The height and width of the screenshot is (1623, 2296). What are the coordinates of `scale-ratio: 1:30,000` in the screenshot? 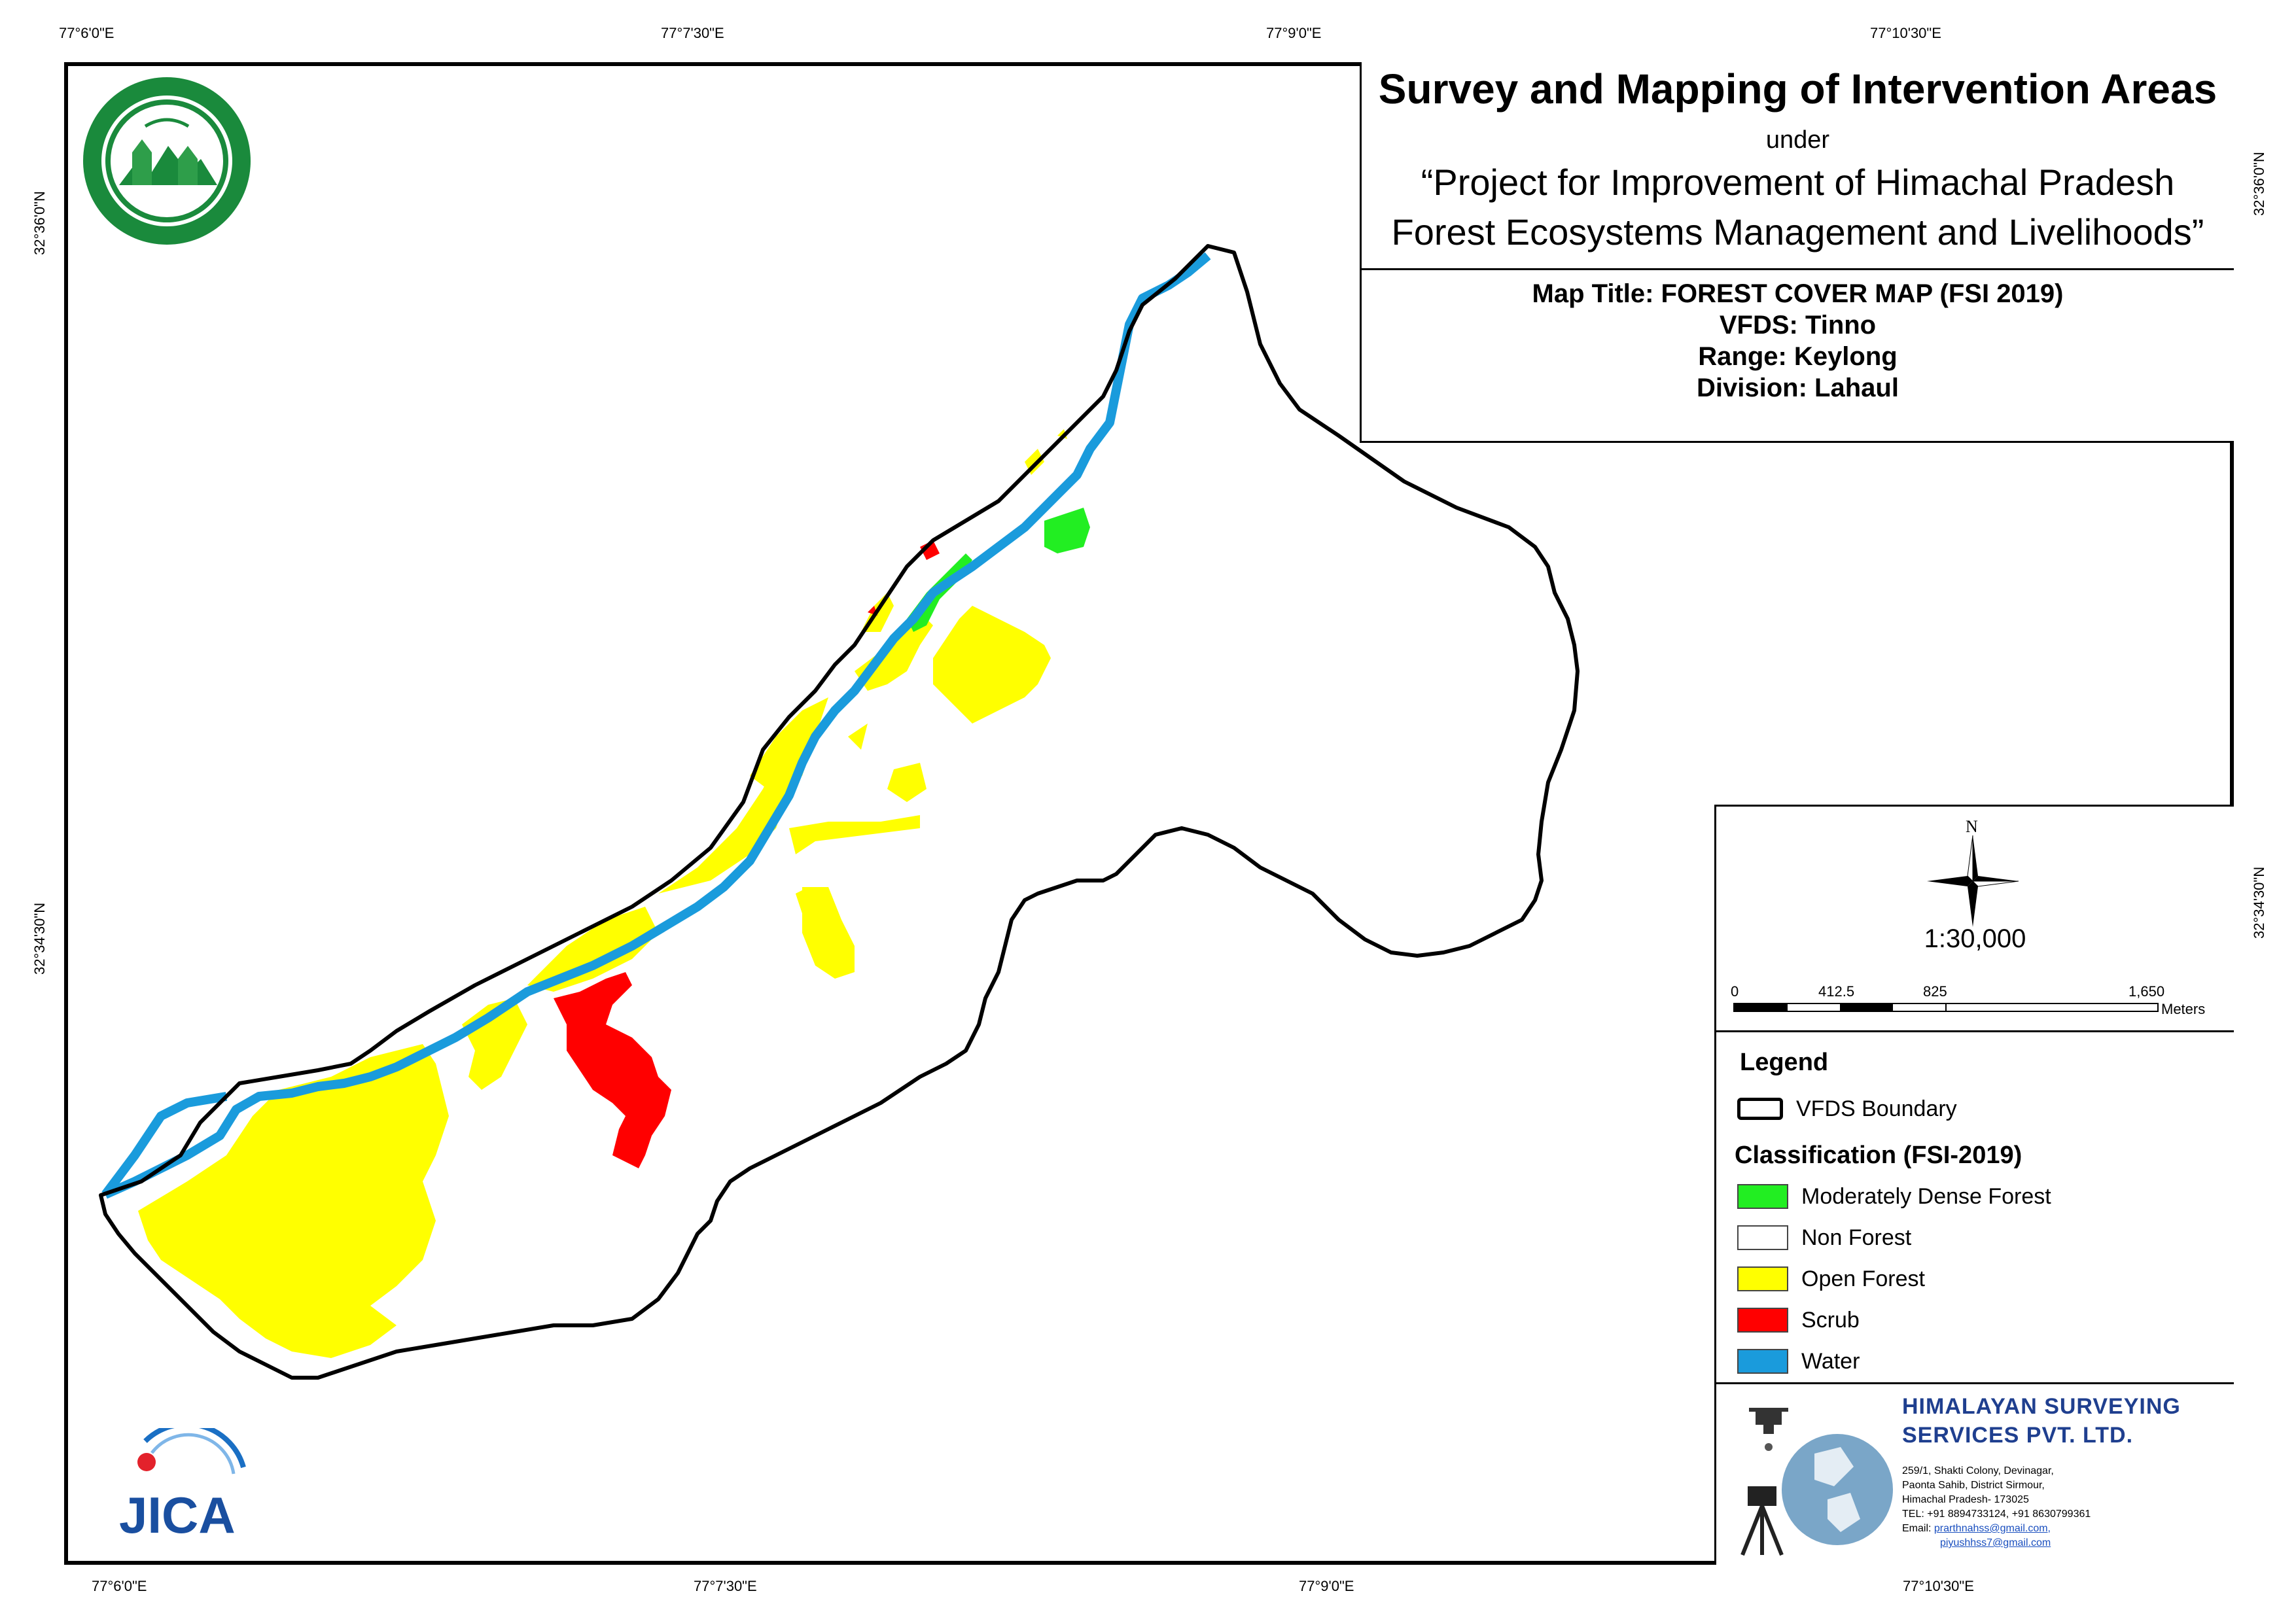 It's located at (1975, 938).